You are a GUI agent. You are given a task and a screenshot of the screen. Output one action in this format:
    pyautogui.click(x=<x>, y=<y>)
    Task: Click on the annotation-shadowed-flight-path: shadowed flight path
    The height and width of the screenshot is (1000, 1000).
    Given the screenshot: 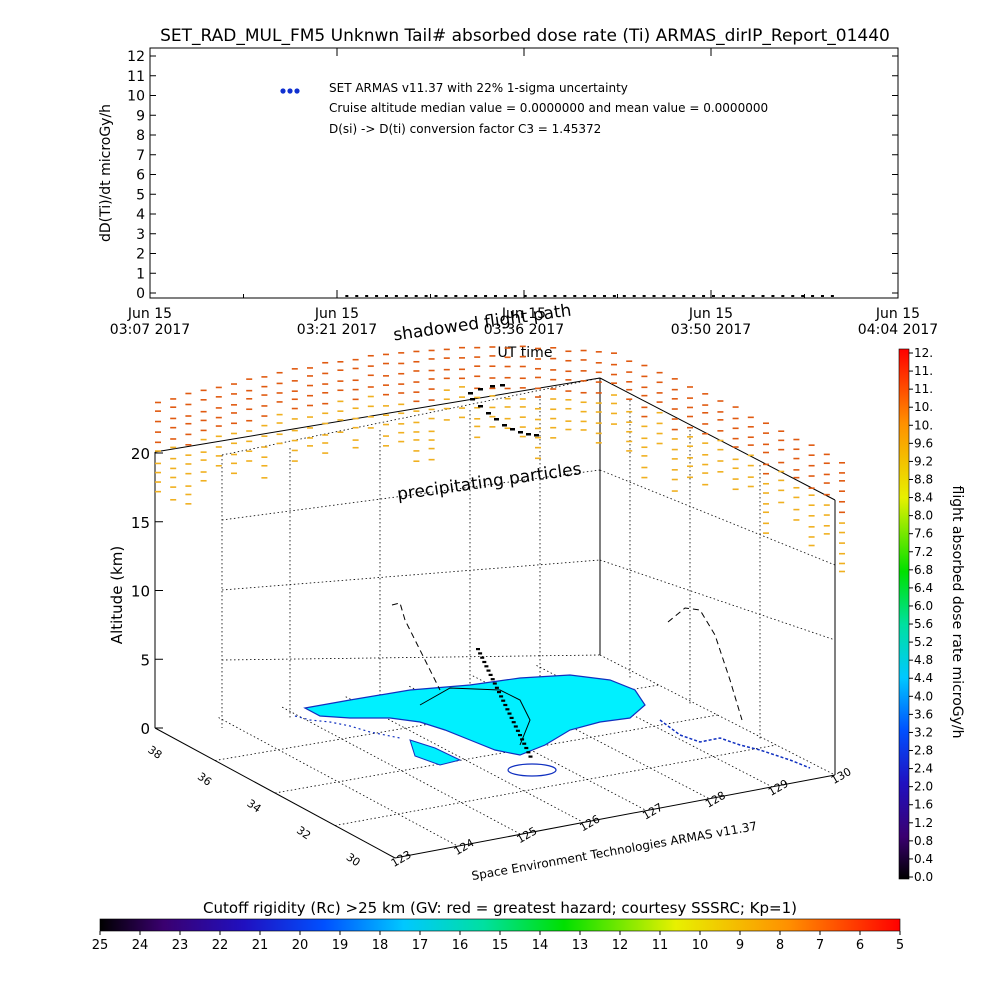 What is the action you would take?
    pyautogui.click(x=482, y=323)
    